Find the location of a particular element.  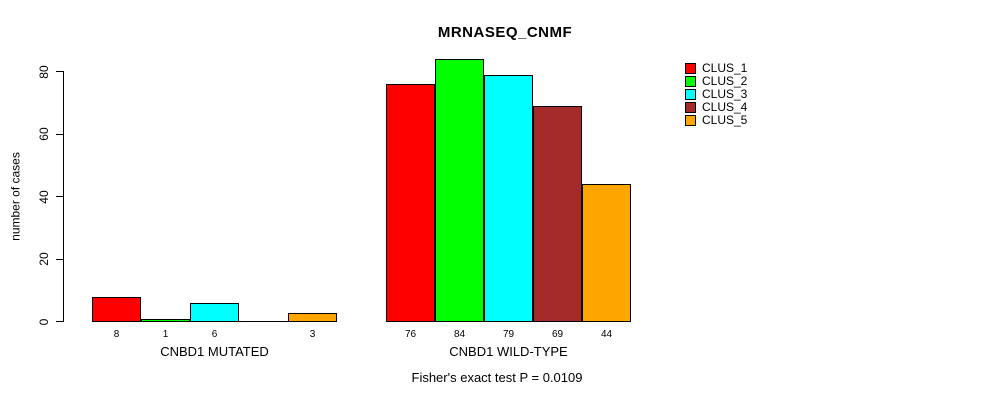

bar-clus_1-mutated is located at coordinates (116, 309).